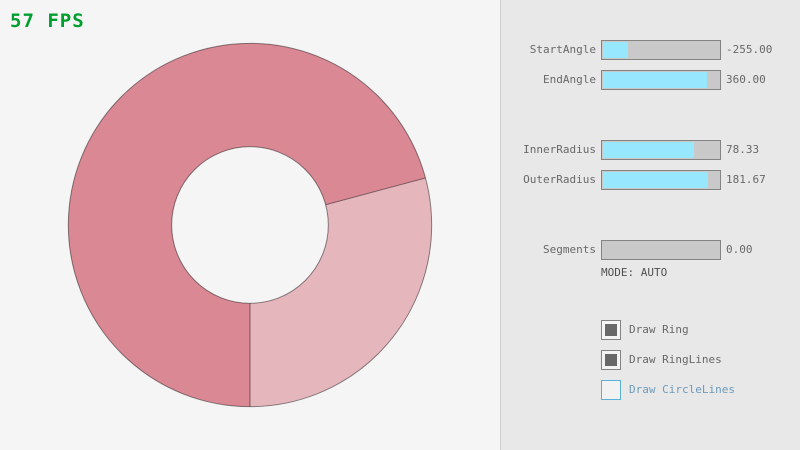  I want to click on checkbox-draw-ringlines: Draw RingLines, so click(650, 360).